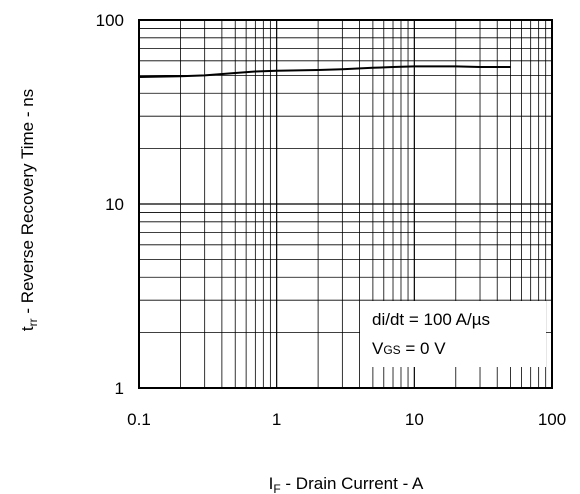  I want to click on y-axis-title: trr - Reverse Recovery Time - ns, so click(29, 210).